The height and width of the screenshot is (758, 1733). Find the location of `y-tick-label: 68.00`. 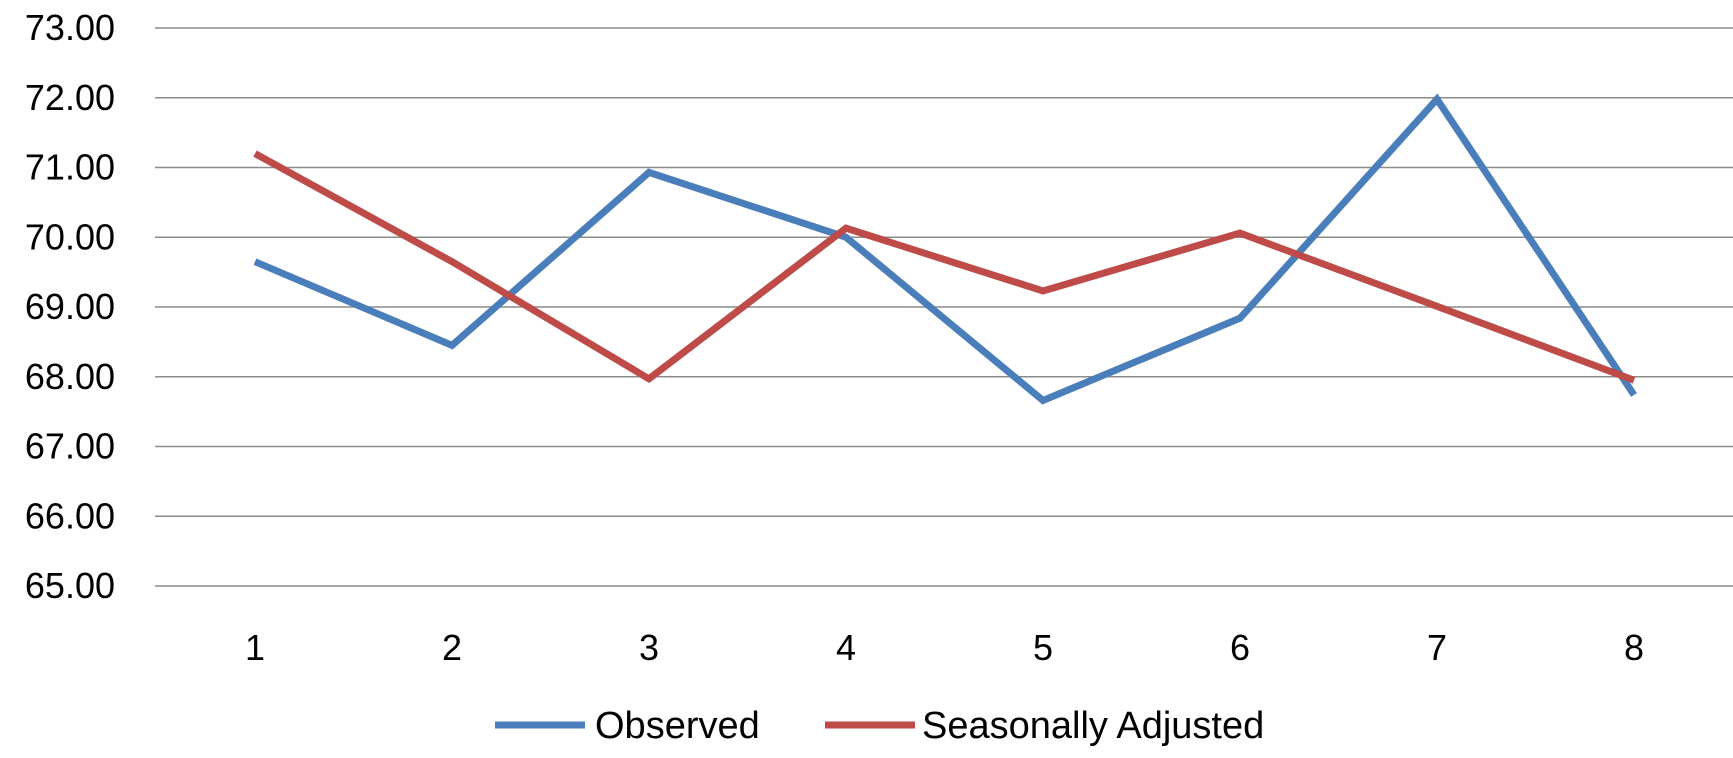

y-tick-label: 68.00 is located at coordinates (70, 376).